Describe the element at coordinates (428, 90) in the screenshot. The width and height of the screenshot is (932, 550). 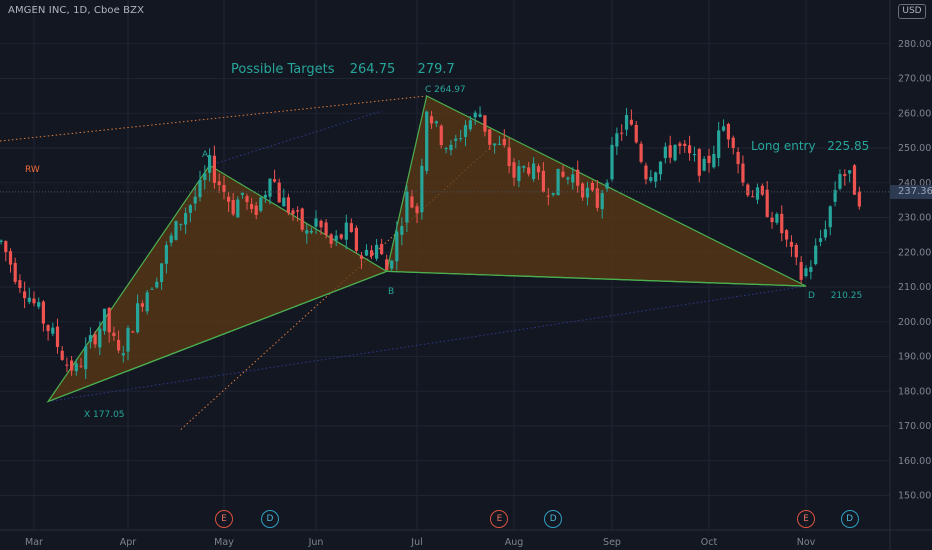
I see `point-c-letter: C` at that location.